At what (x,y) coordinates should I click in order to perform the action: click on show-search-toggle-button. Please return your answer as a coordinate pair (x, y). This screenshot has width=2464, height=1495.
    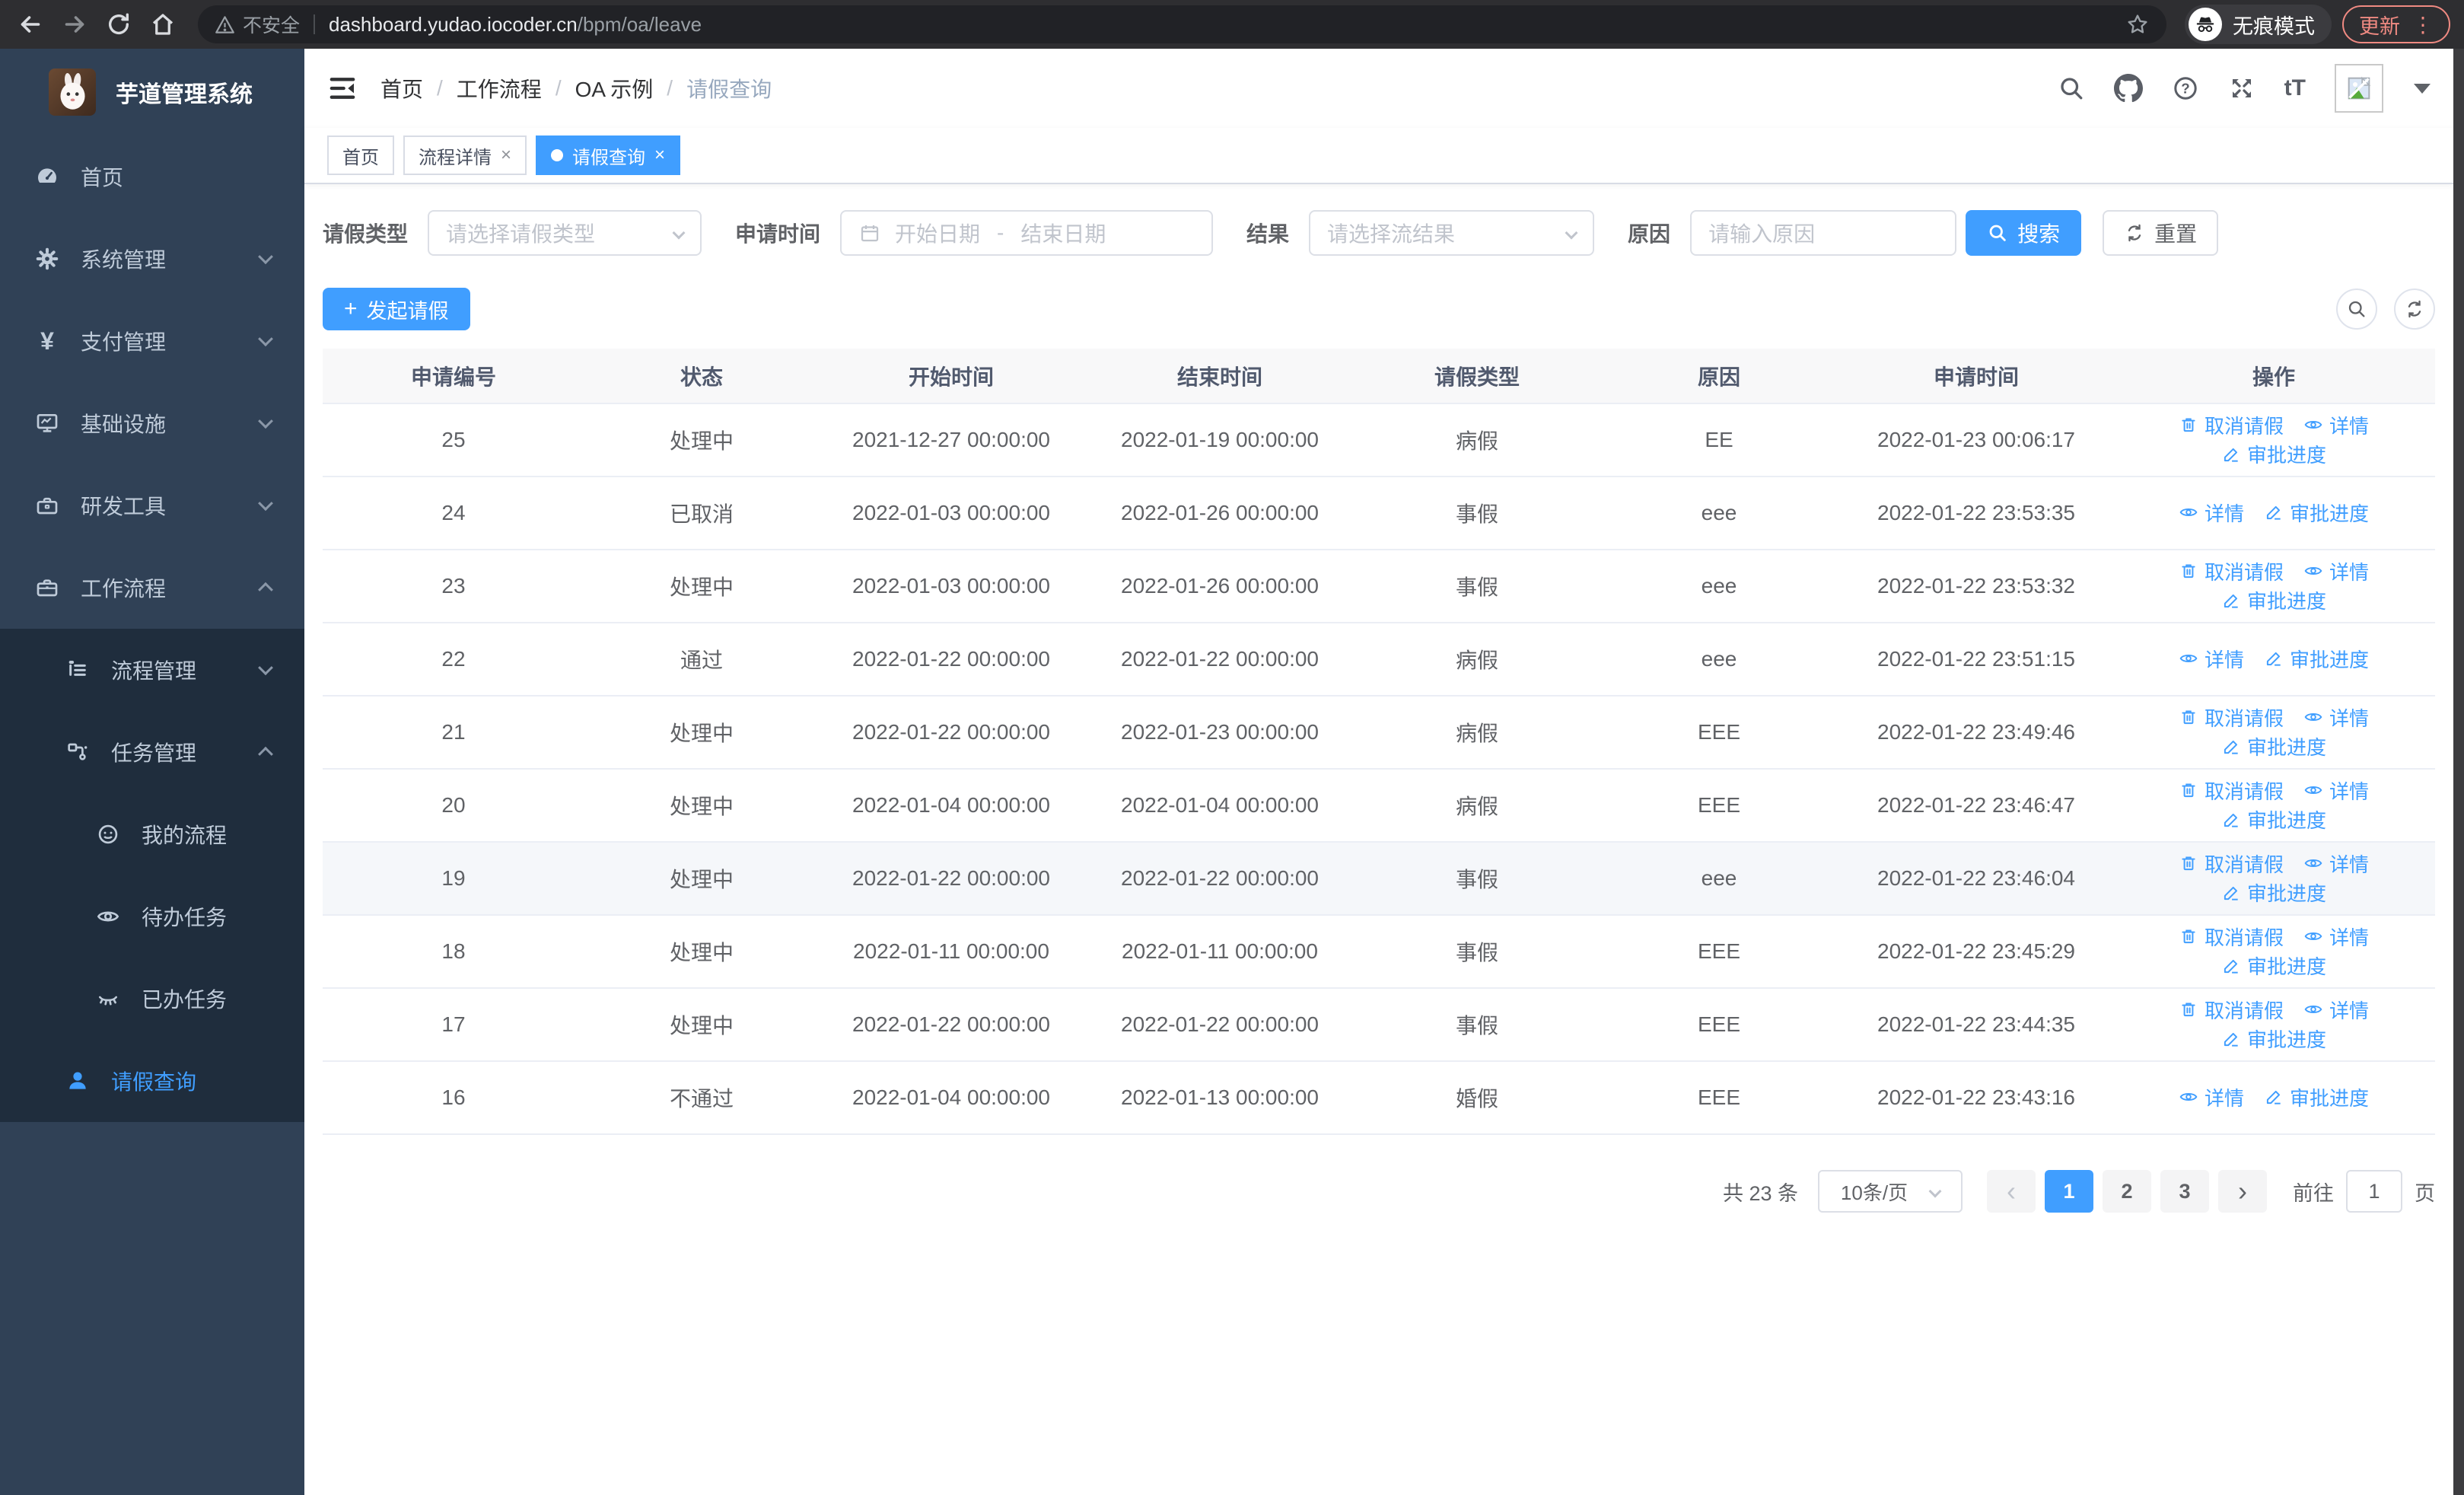
    Looking at the image, I should click on (2356, 309).